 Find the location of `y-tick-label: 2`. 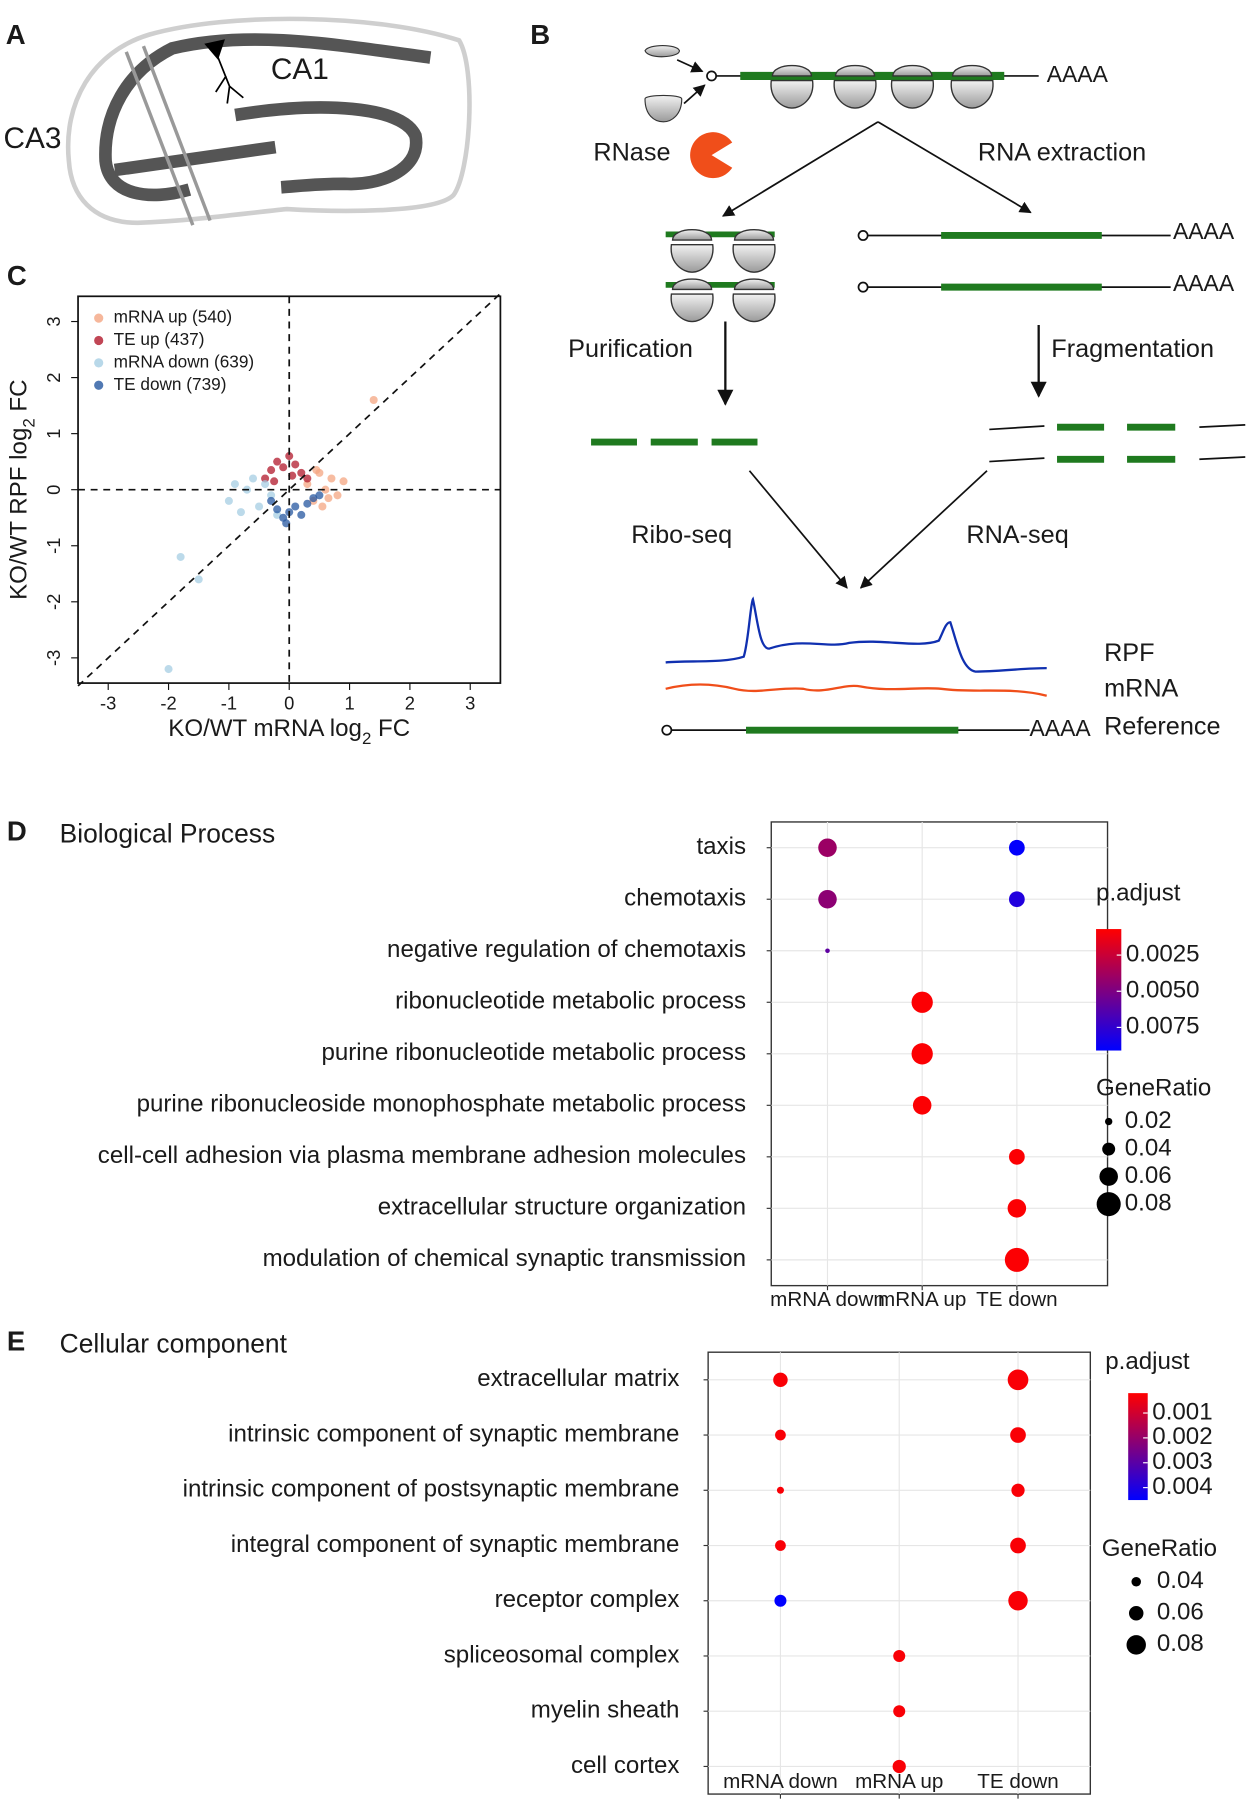

y-tick-label: 2 is located at coordinates (53, 377).